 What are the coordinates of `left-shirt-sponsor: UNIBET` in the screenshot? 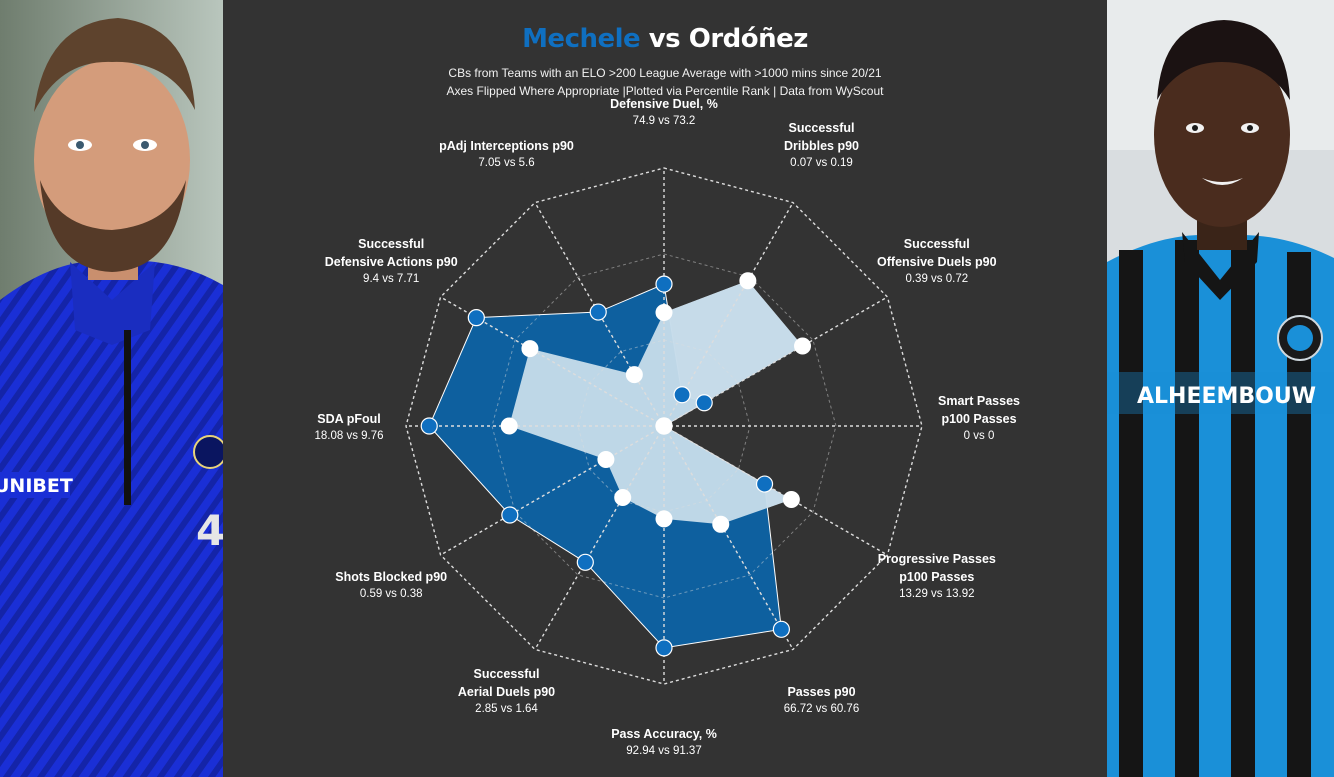 It's located at (36, 486).